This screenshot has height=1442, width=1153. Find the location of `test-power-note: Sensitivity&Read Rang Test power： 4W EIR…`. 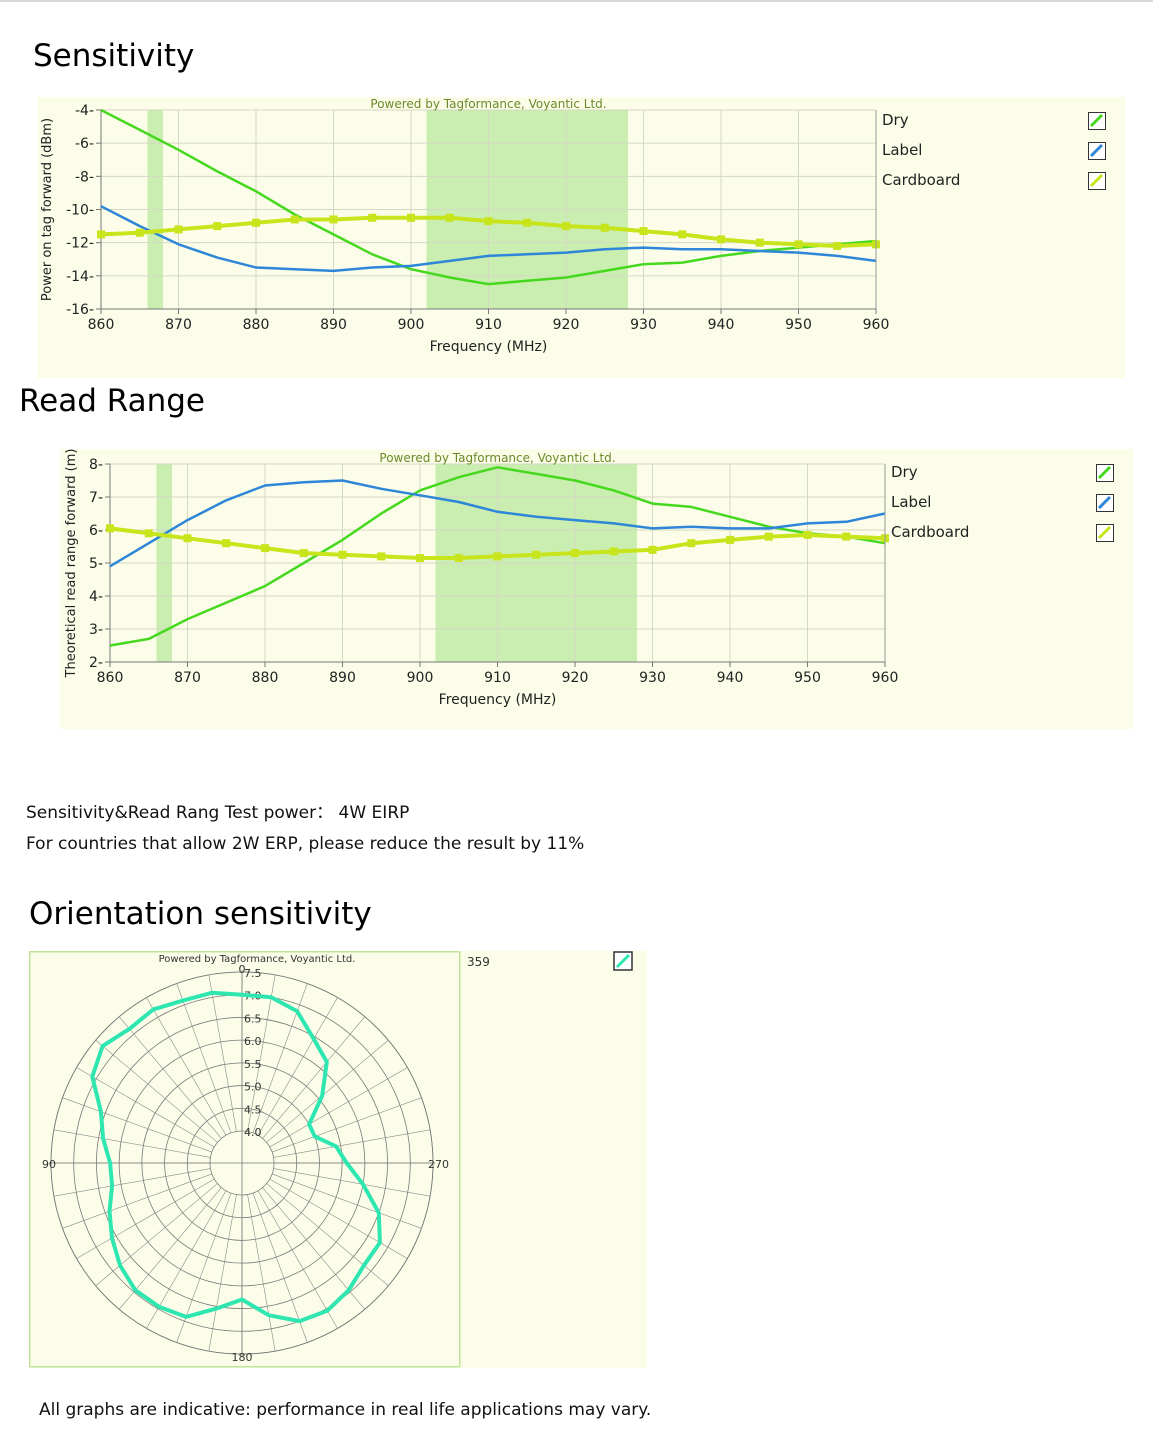

test-power-note: Sensitivity&Read Rang Test power： 4W EIR… is located at coordinates (218, 813).